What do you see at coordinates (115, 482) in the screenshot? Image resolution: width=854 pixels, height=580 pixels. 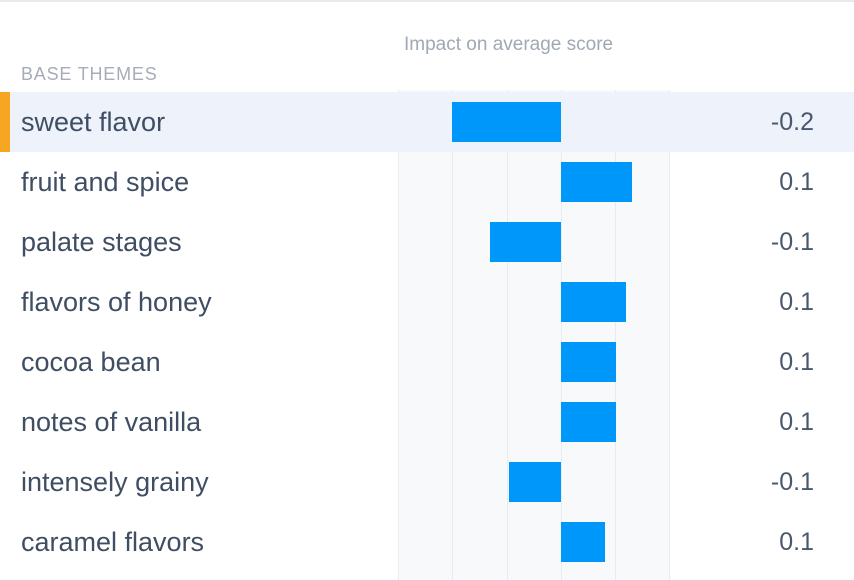 I see `theme-label: intensely grainy` at bounding box center [115, 482].